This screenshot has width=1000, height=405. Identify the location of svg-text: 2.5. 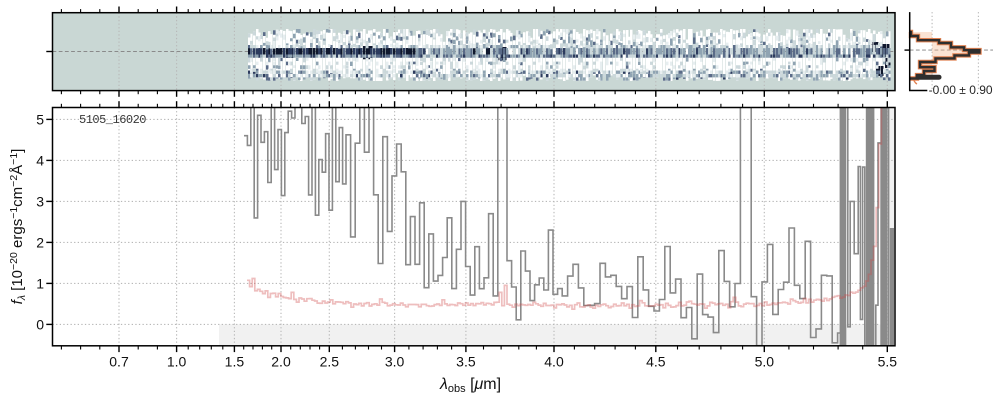
(330, 361).